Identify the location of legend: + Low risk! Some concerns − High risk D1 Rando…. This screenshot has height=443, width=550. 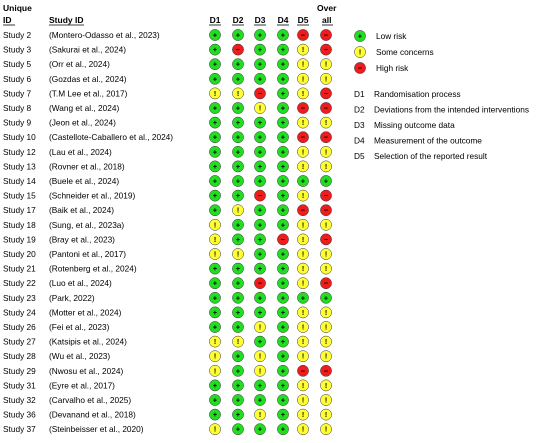
(441, 95).